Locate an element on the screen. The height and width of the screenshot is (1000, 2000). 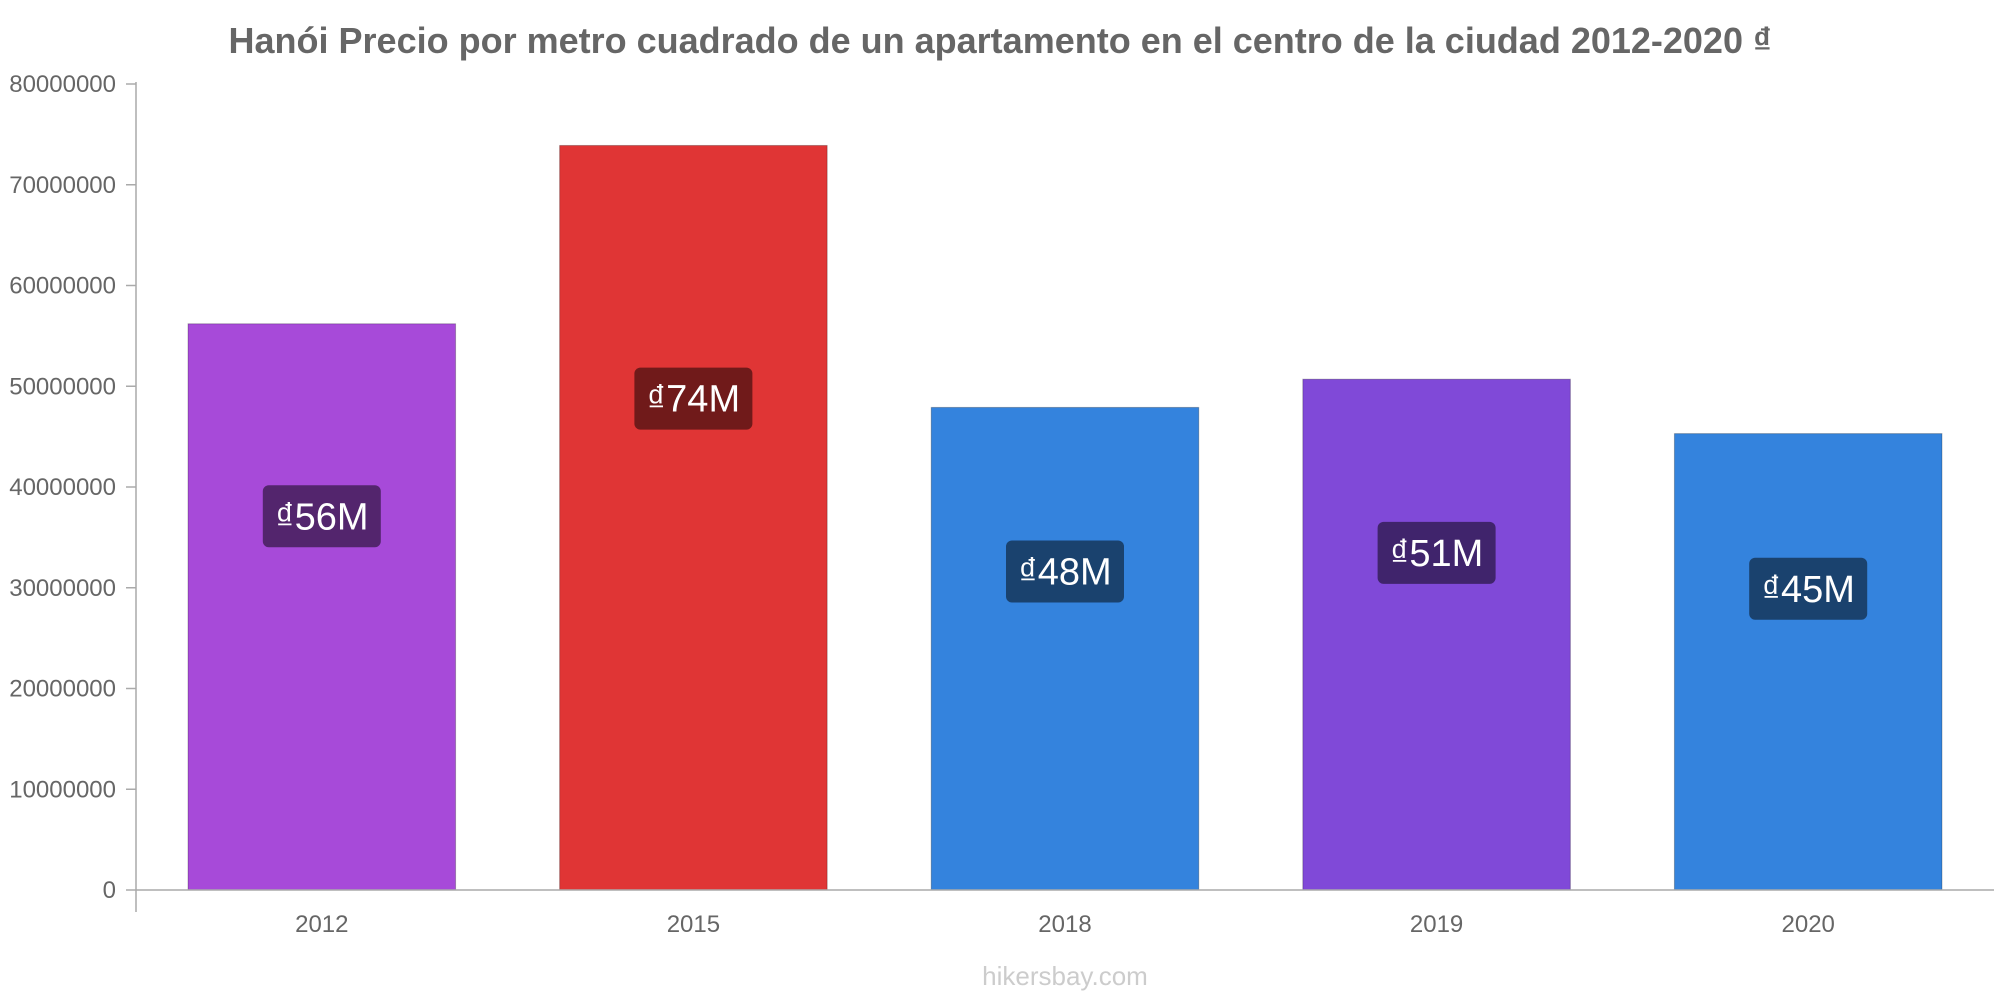
value-label: ₫45M is located at coordinates (1807, 590).